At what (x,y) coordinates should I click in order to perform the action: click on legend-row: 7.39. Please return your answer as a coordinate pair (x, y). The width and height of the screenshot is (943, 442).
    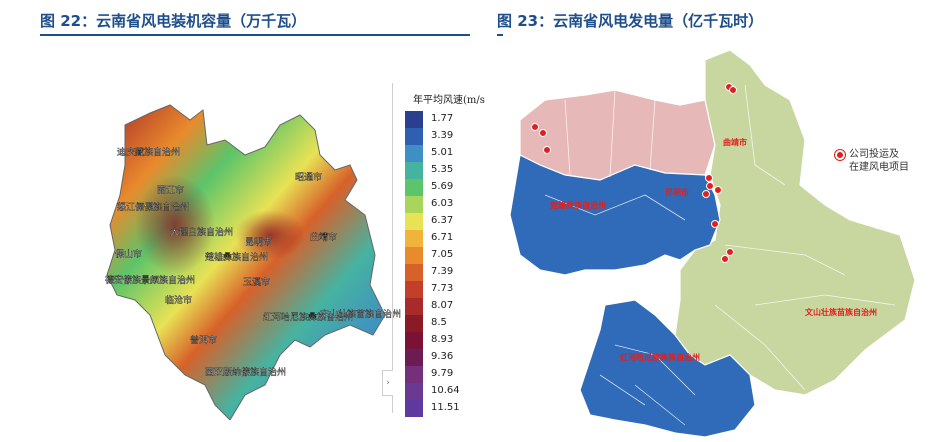
    Looking at the image, I should click on (444, 272).